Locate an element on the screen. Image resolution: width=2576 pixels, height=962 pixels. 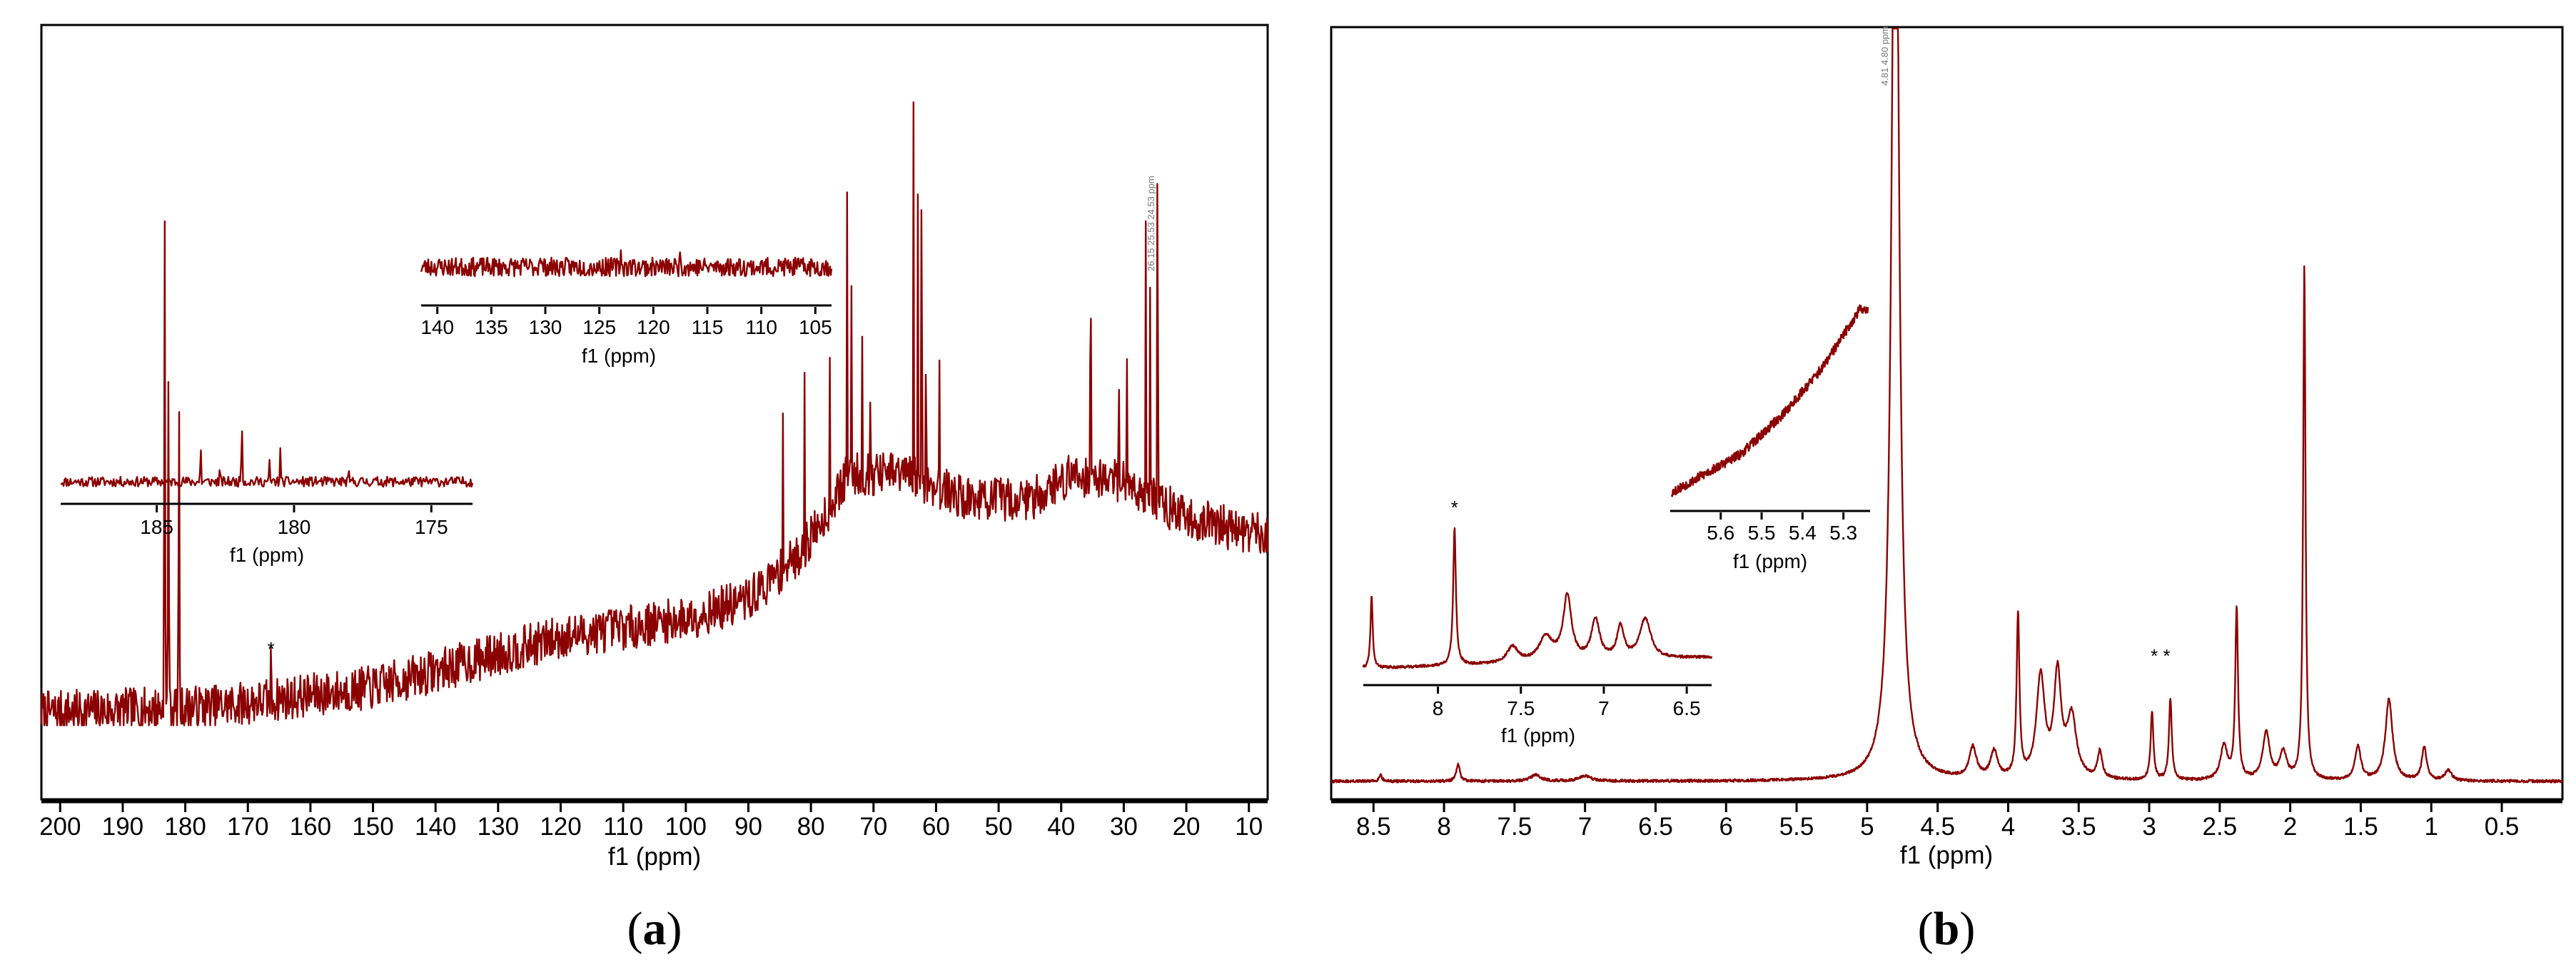
panel-b-star-annotation: * * is located at coordinates (2160, 656).